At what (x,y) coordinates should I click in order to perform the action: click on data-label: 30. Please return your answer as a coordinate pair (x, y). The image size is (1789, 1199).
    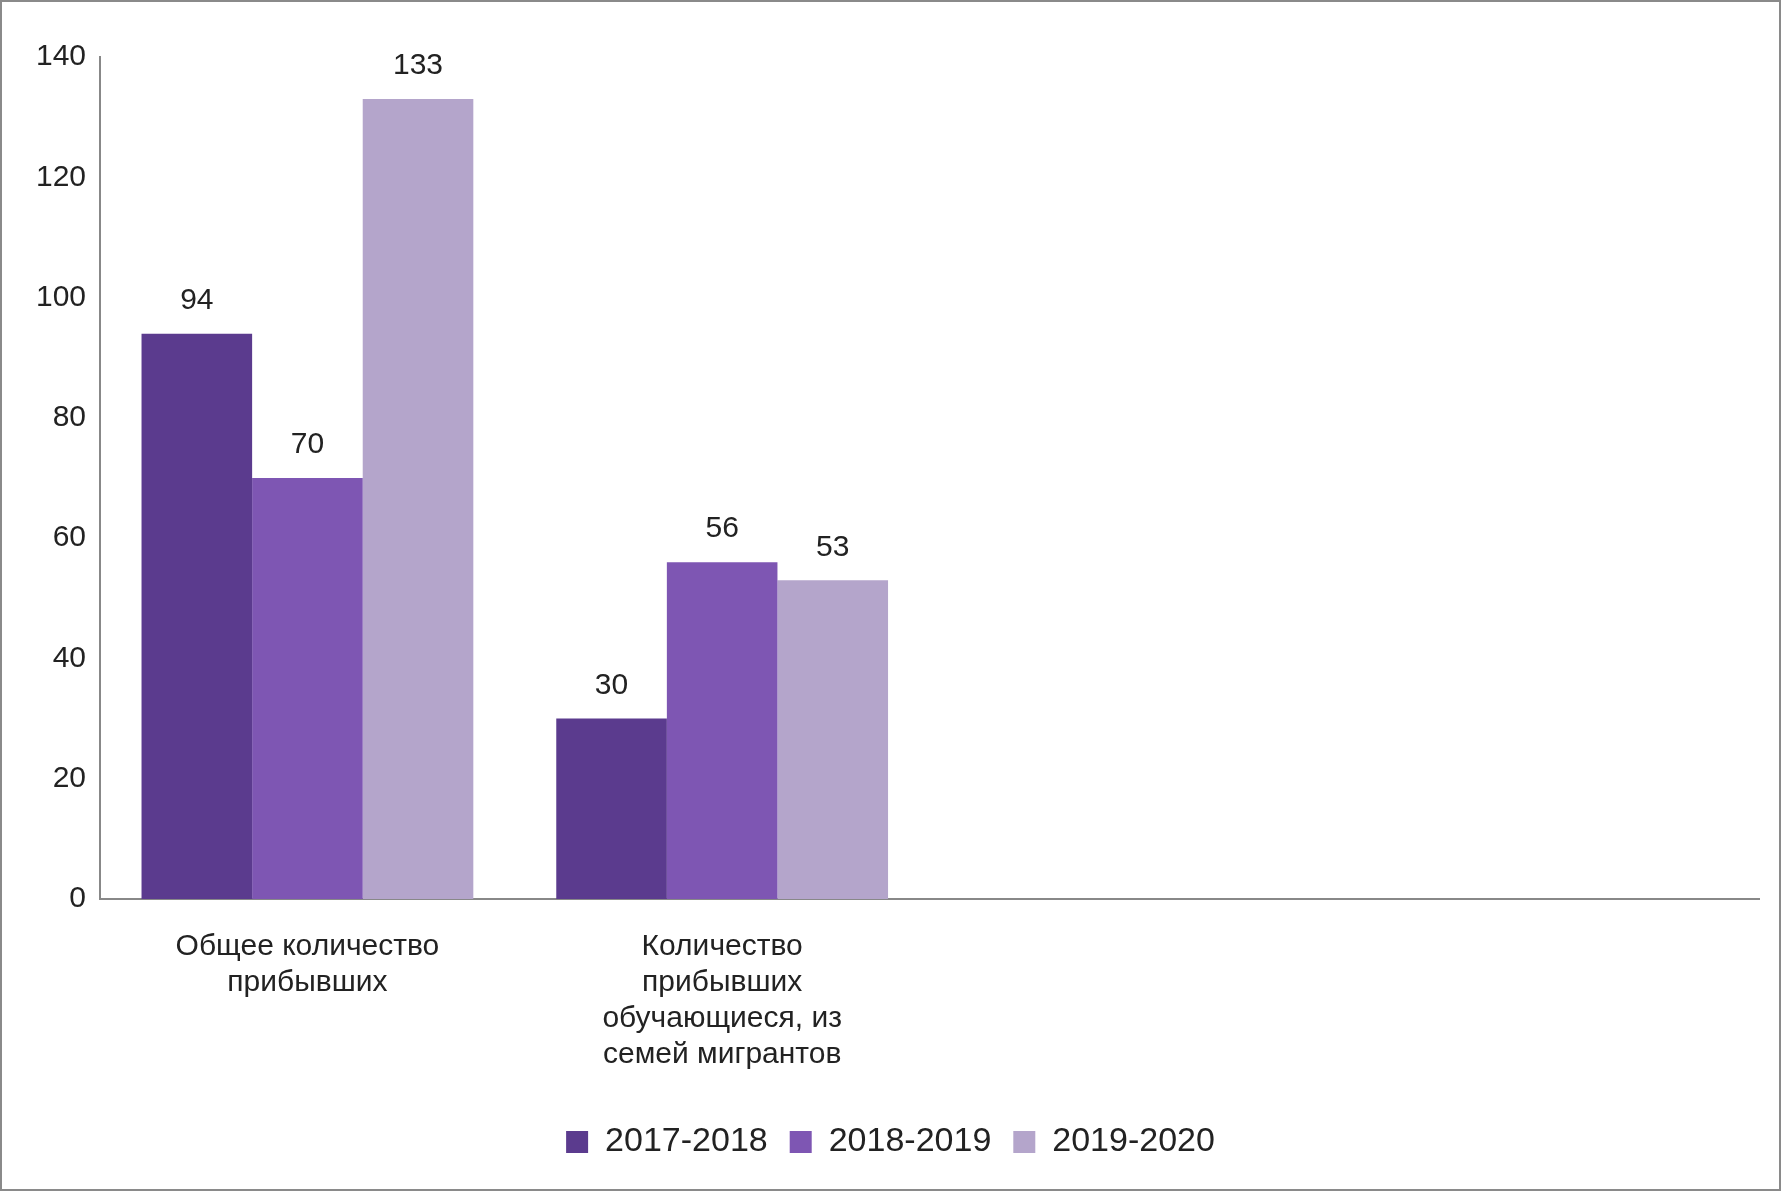
    Looking at the image, I should click on (611, 683).